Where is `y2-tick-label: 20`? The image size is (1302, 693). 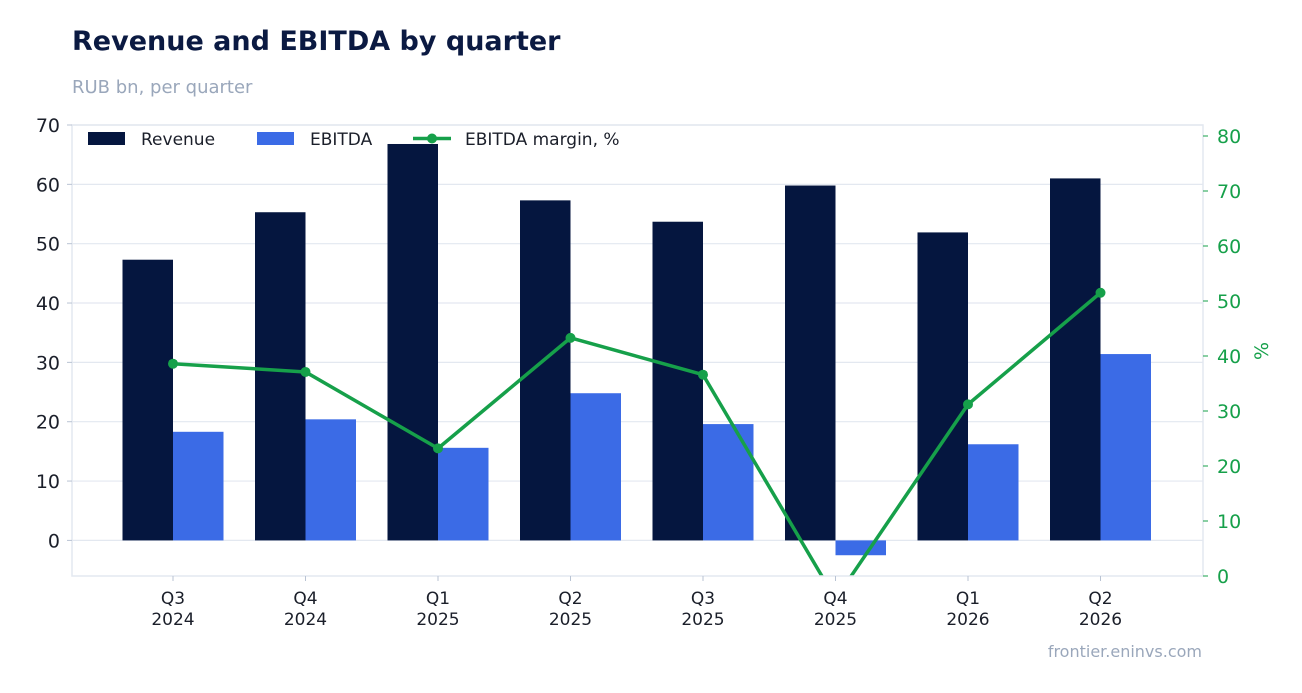 y2-tick-label: 20 is located at coordinates (1229, 467).